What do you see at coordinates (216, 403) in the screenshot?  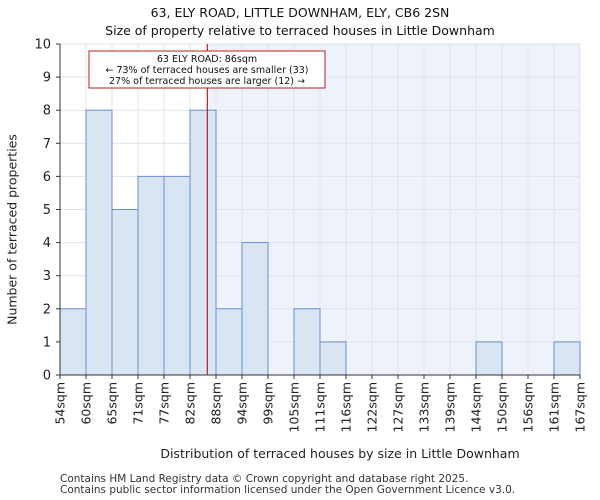 I see `x-tick-label: 88sqm` at bounding box center [216, 403].